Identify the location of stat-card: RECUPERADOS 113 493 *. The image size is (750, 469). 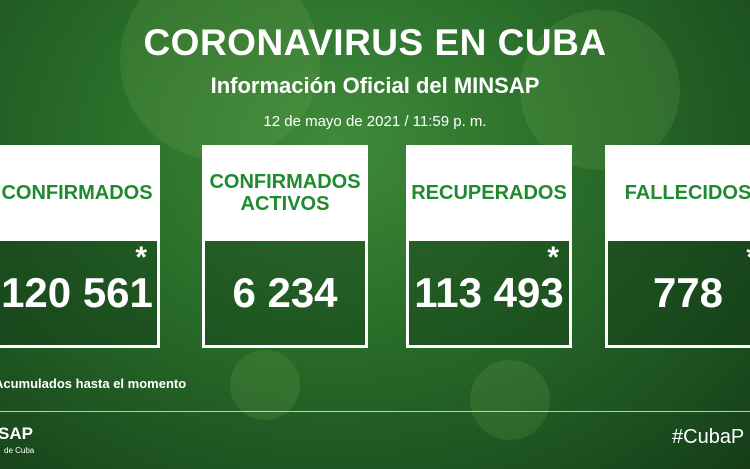
(489, 246).